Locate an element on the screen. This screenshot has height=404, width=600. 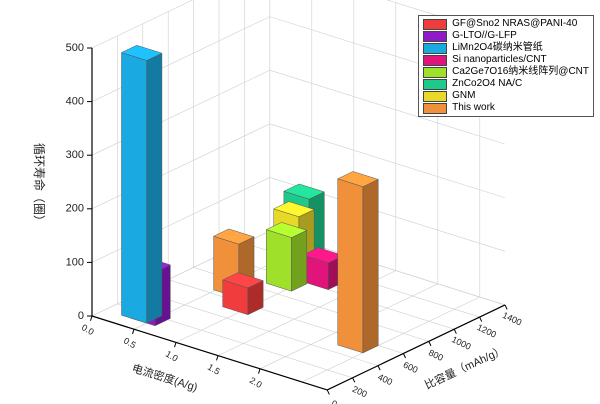
legend-label: Ca2Ge7O16纳米线阵列@CNT is located at coordinates (520, 71).